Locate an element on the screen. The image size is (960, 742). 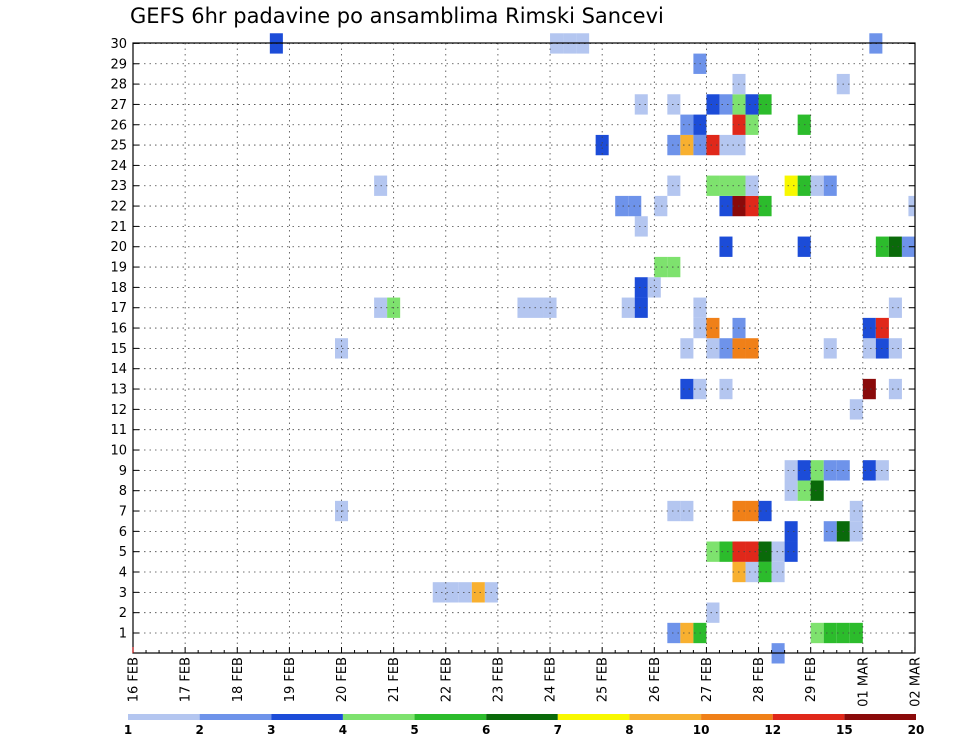
y-tick-label: 30 is located at coordinates (118, 44).